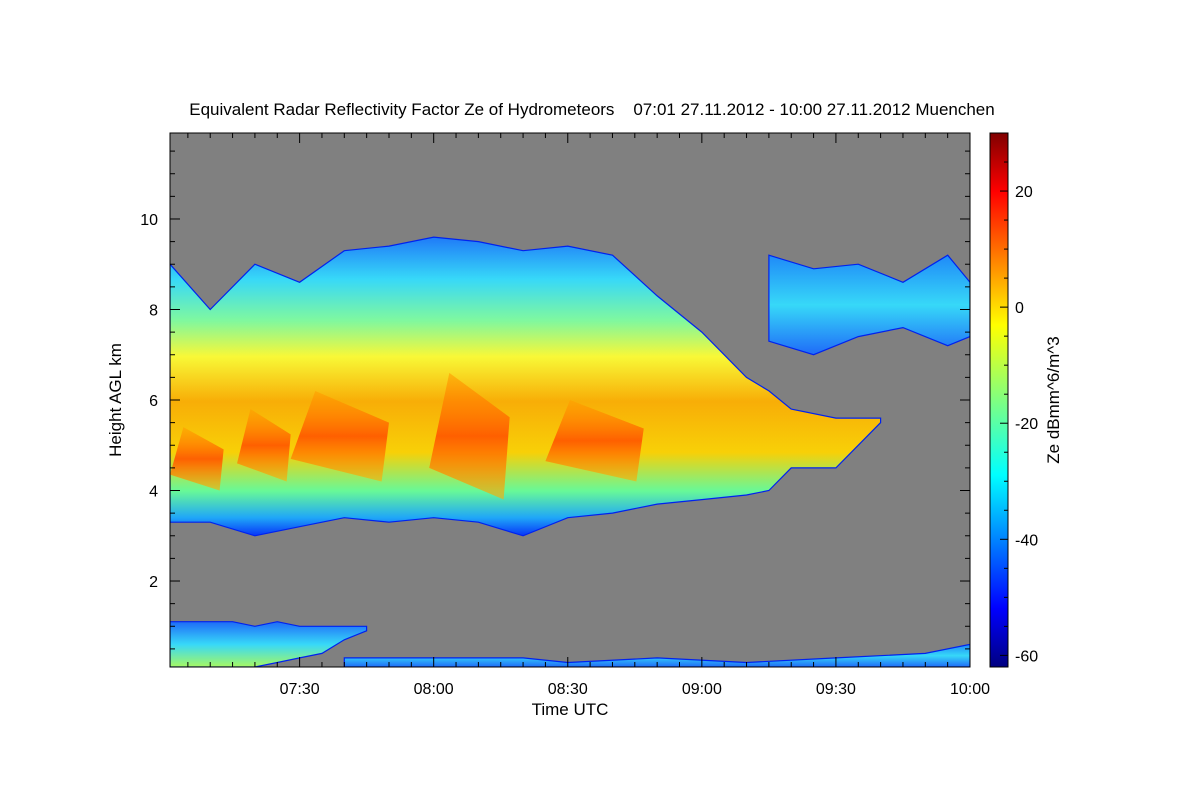 The height and width of the screenshot is (805, 1200). I want to click on colorbar-tick-label: -20, so click(1026, 424).